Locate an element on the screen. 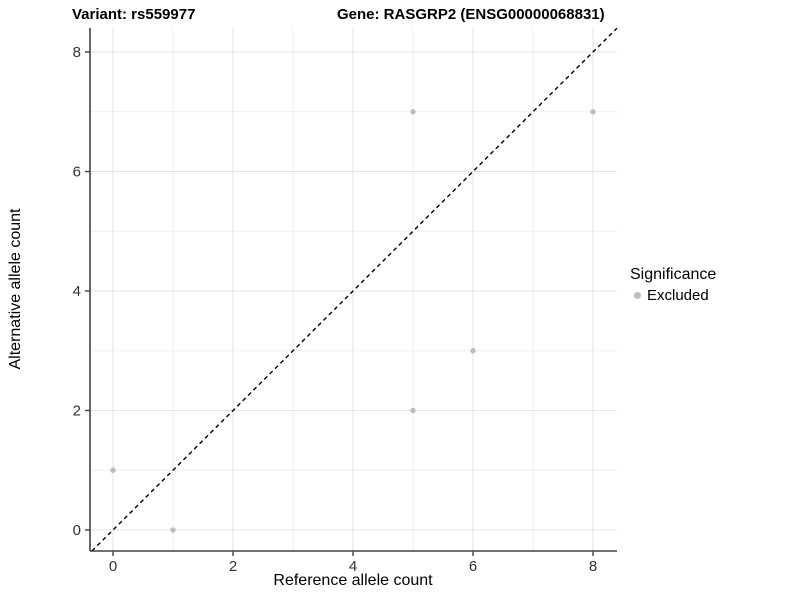 The image size is (800, 600). x-tick-label: 4 is located at coordinates (353, 566).